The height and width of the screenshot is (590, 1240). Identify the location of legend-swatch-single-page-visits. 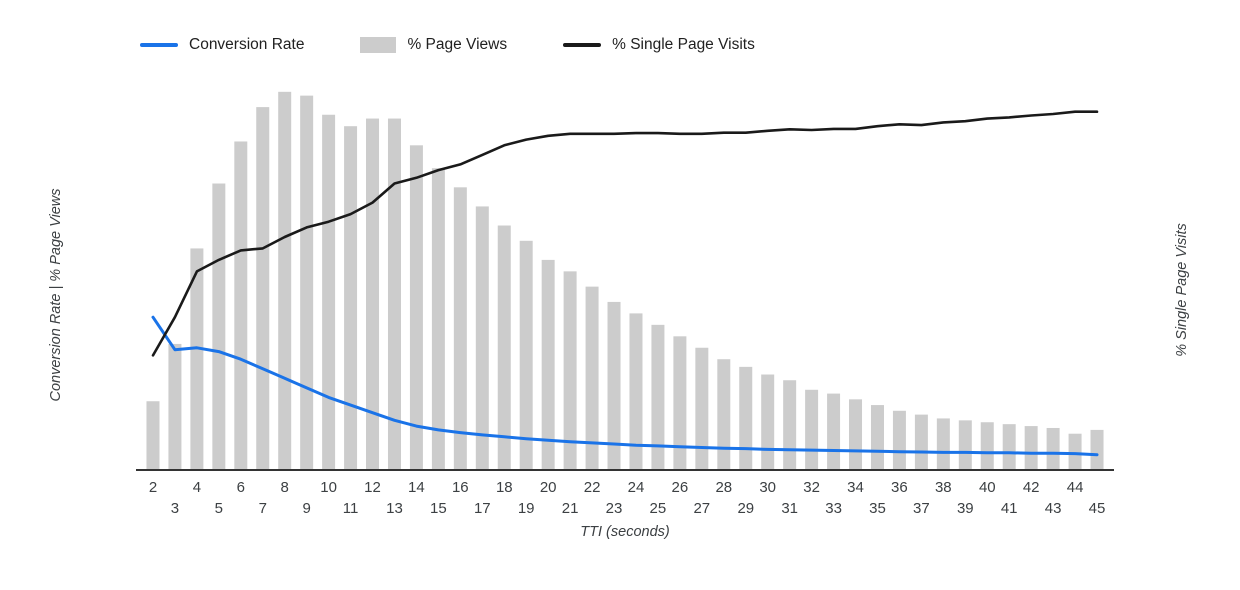
(582, 45).